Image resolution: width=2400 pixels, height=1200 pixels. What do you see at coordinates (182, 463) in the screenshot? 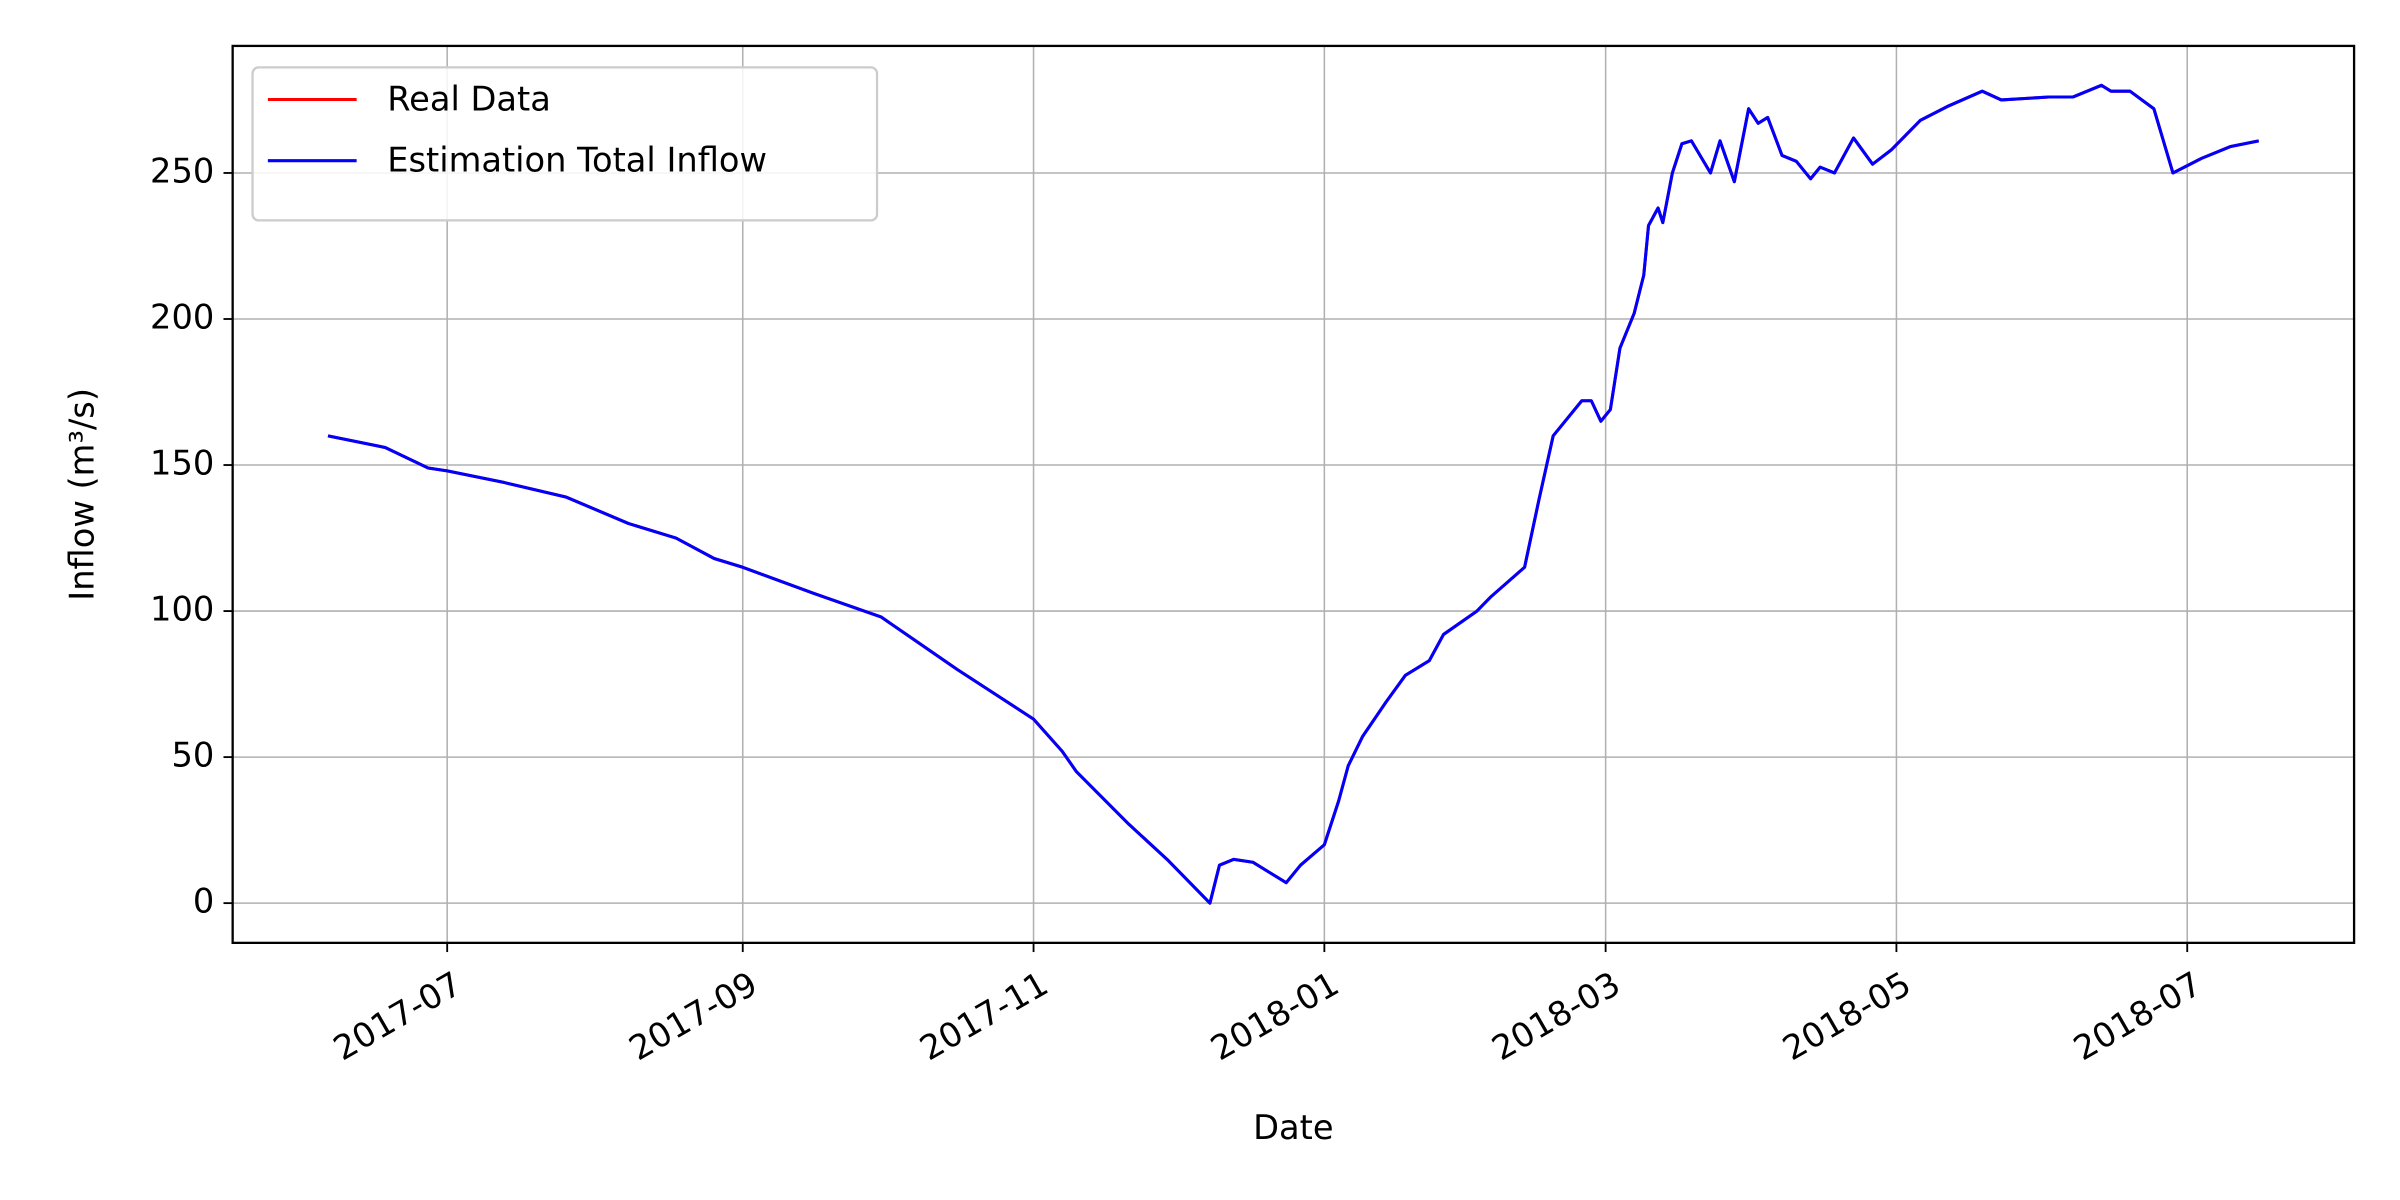
I see `y-tick-label: 150` at bounding box center [182, 463].